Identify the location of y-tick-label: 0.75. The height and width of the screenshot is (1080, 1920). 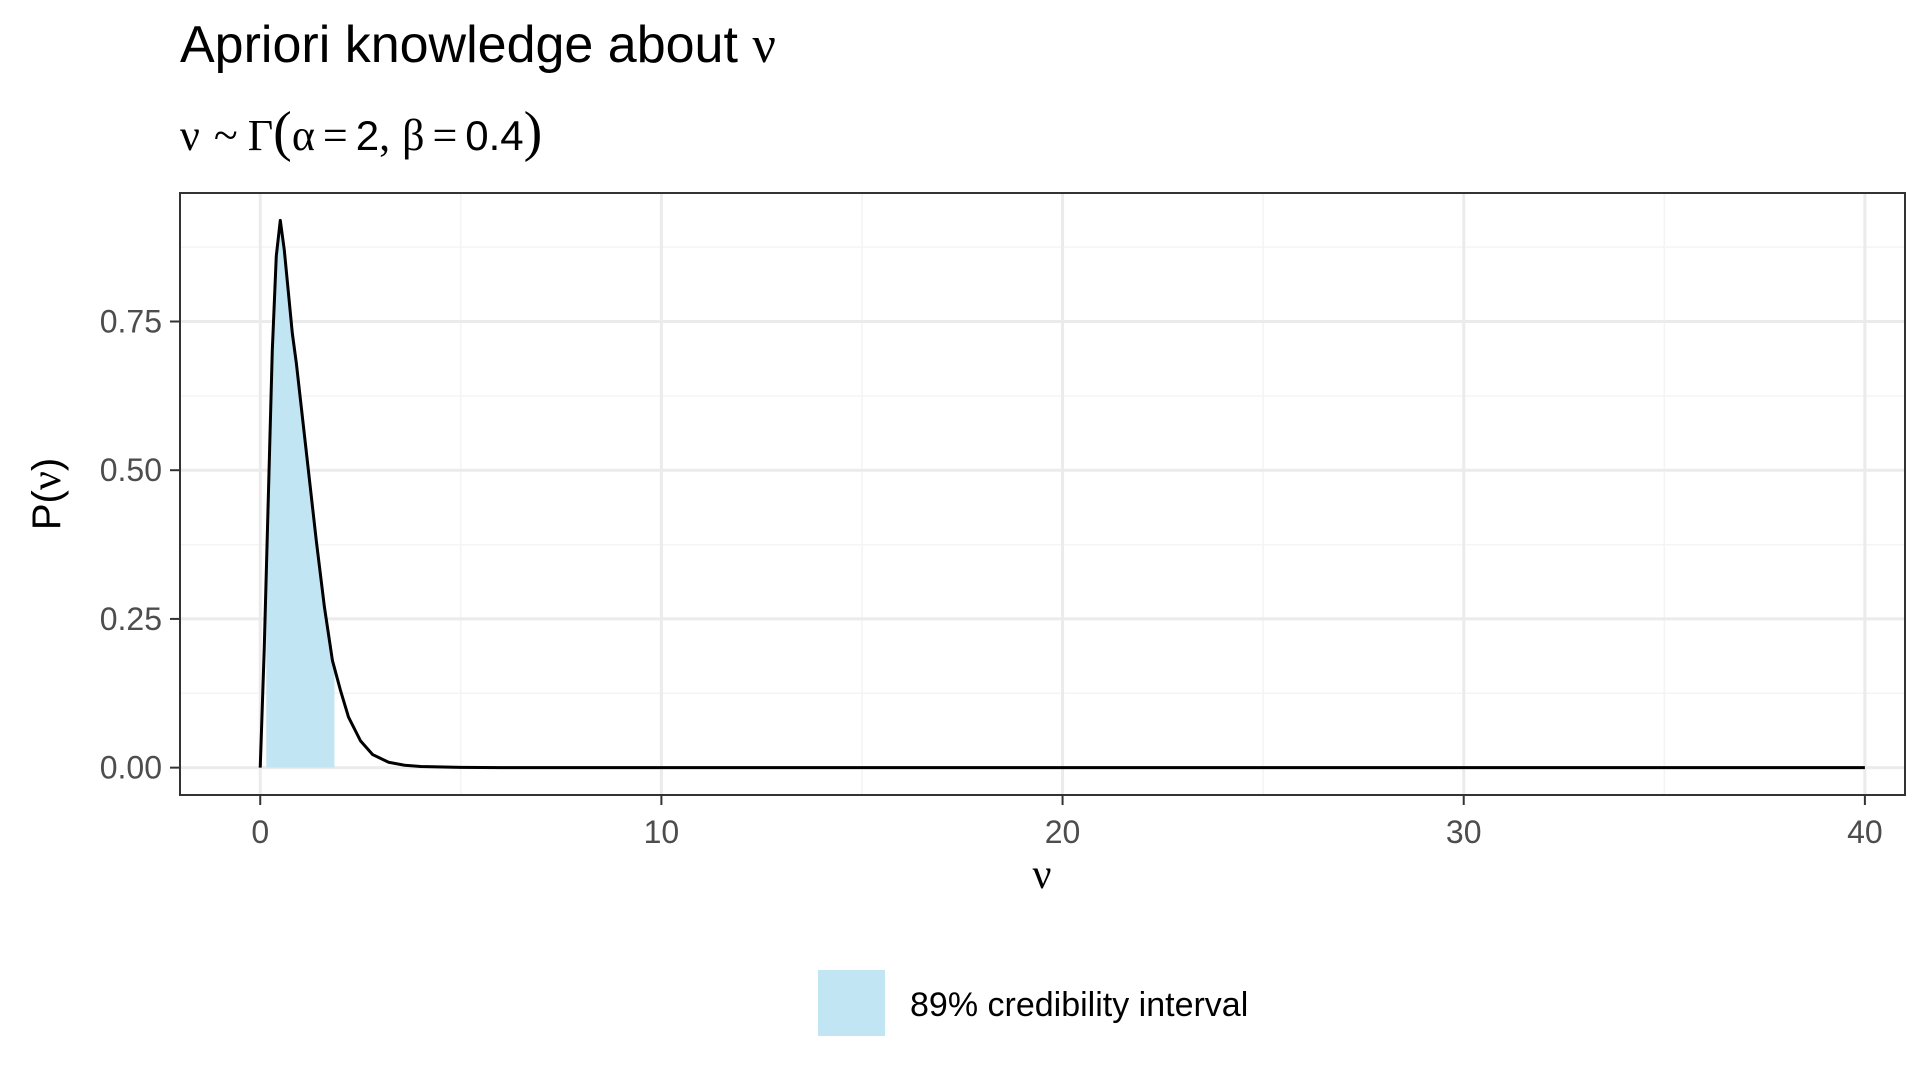
(131, 321).